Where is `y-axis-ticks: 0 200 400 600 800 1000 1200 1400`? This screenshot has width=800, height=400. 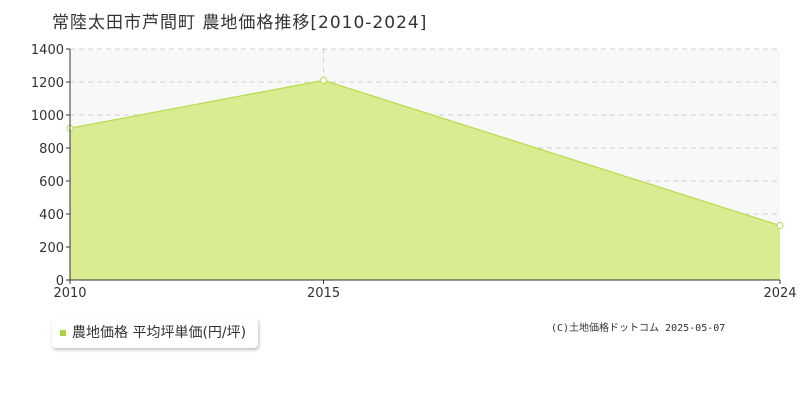
y-axis-ticks: 0 200 400 600 800 1000 1200 1400 is located at coordinates (50, 166).